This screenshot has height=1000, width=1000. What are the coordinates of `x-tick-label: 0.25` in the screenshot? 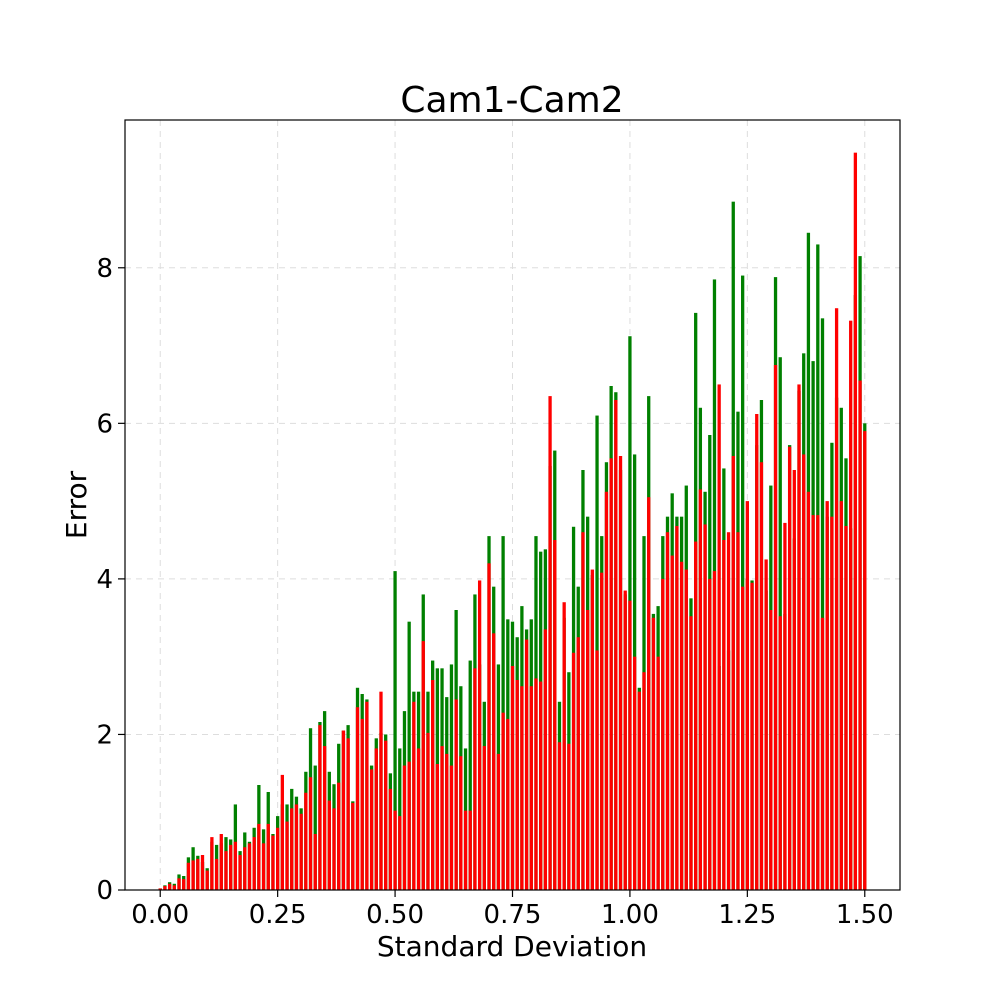 It's located at (278, 915).